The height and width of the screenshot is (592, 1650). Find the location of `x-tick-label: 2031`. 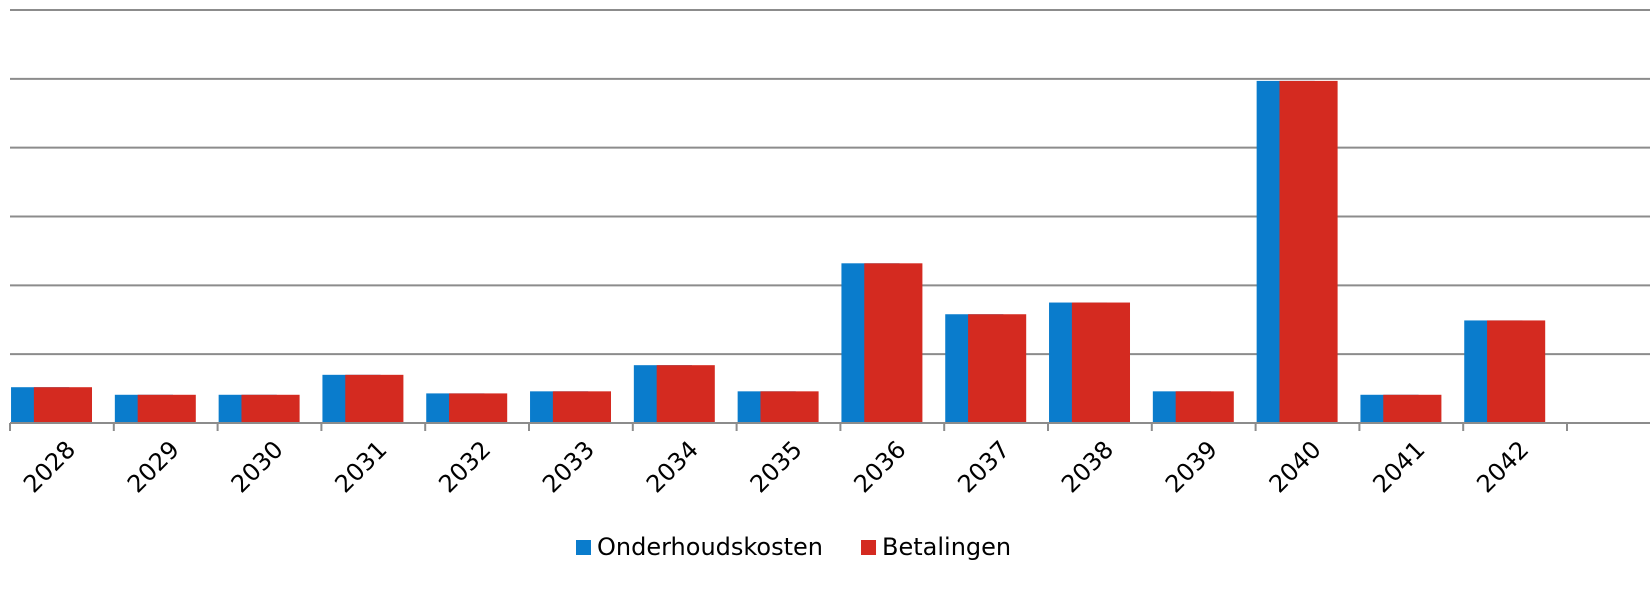

x-tick-label: 2031 is located at coordinates (361, 466).